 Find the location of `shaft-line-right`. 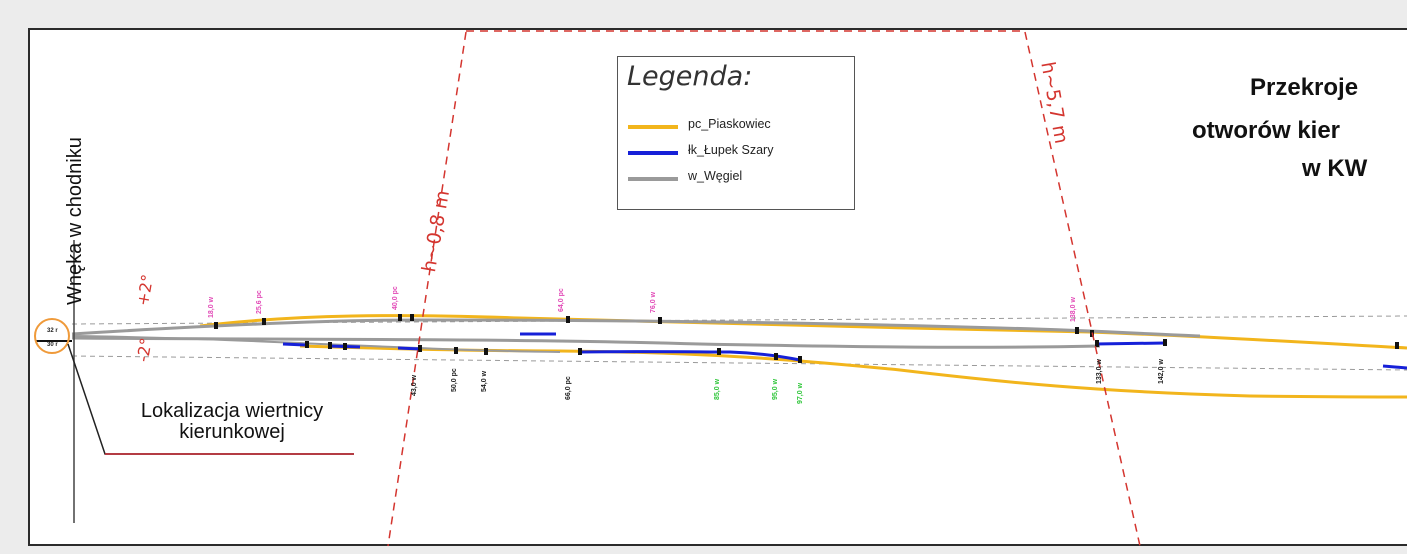

shaft-line-right is located at coordinates (1082, 289).